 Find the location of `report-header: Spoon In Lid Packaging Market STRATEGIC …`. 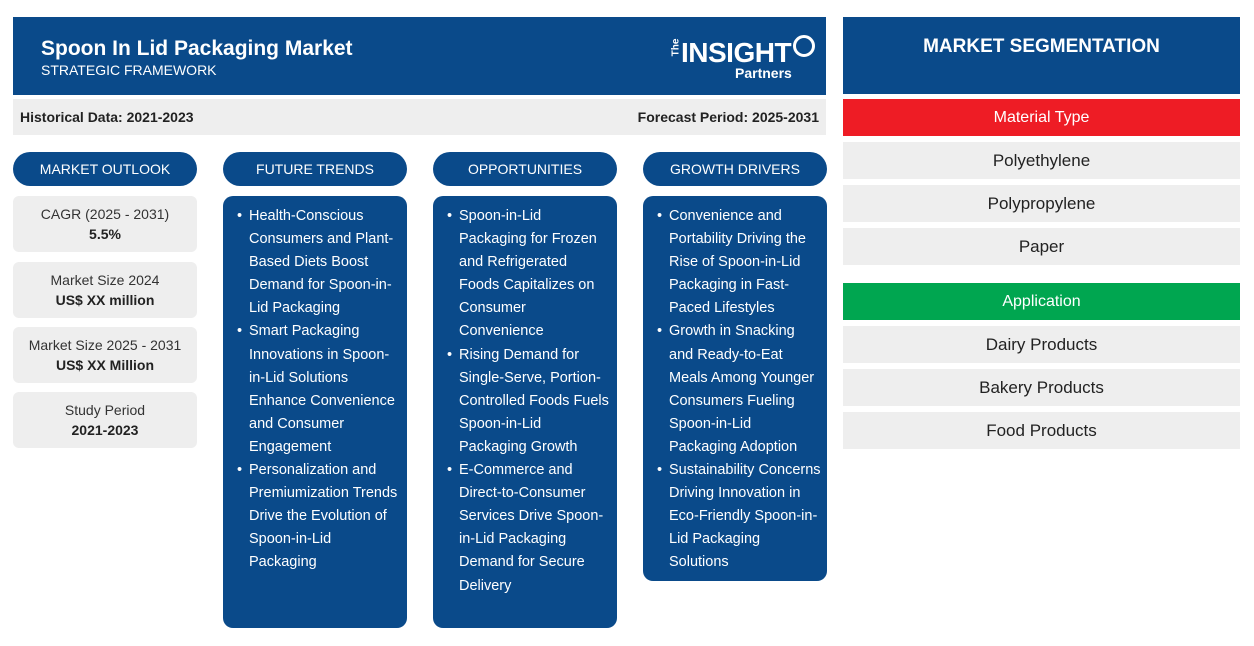

report-header: Spoon In Lid Packaging Market STRATEGIC … is located at coordinates (419, 56).